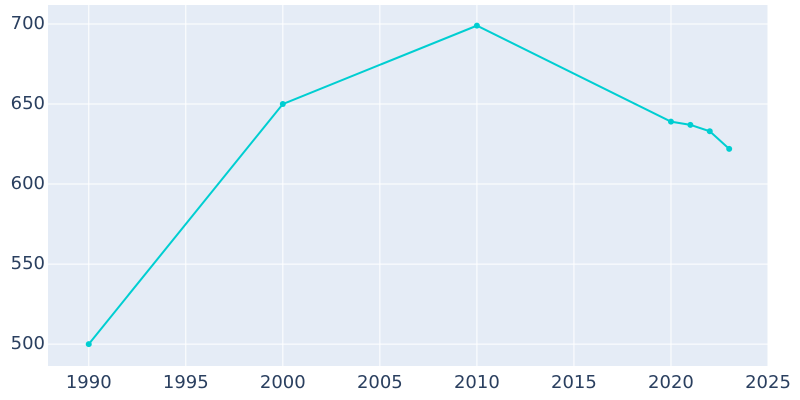 The width and height of the screenshot is (800, 400). Describe the element at coordinates (28, 183) in the screenshot. I see `y-tick-label: 600` at that location.